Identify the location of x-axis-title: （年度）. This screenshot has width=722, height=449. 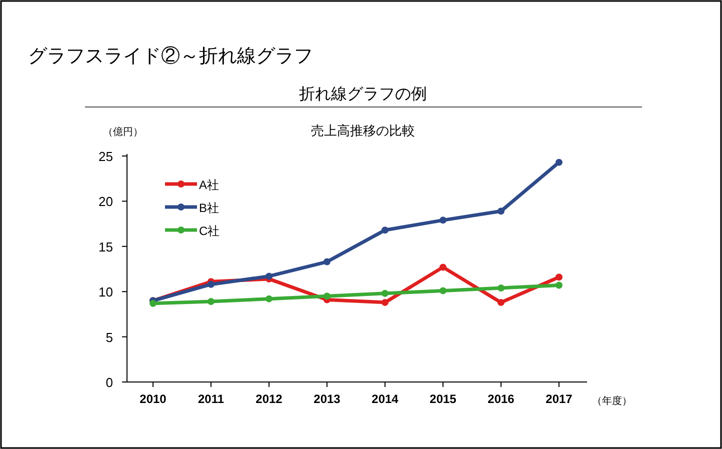
(612, 401).